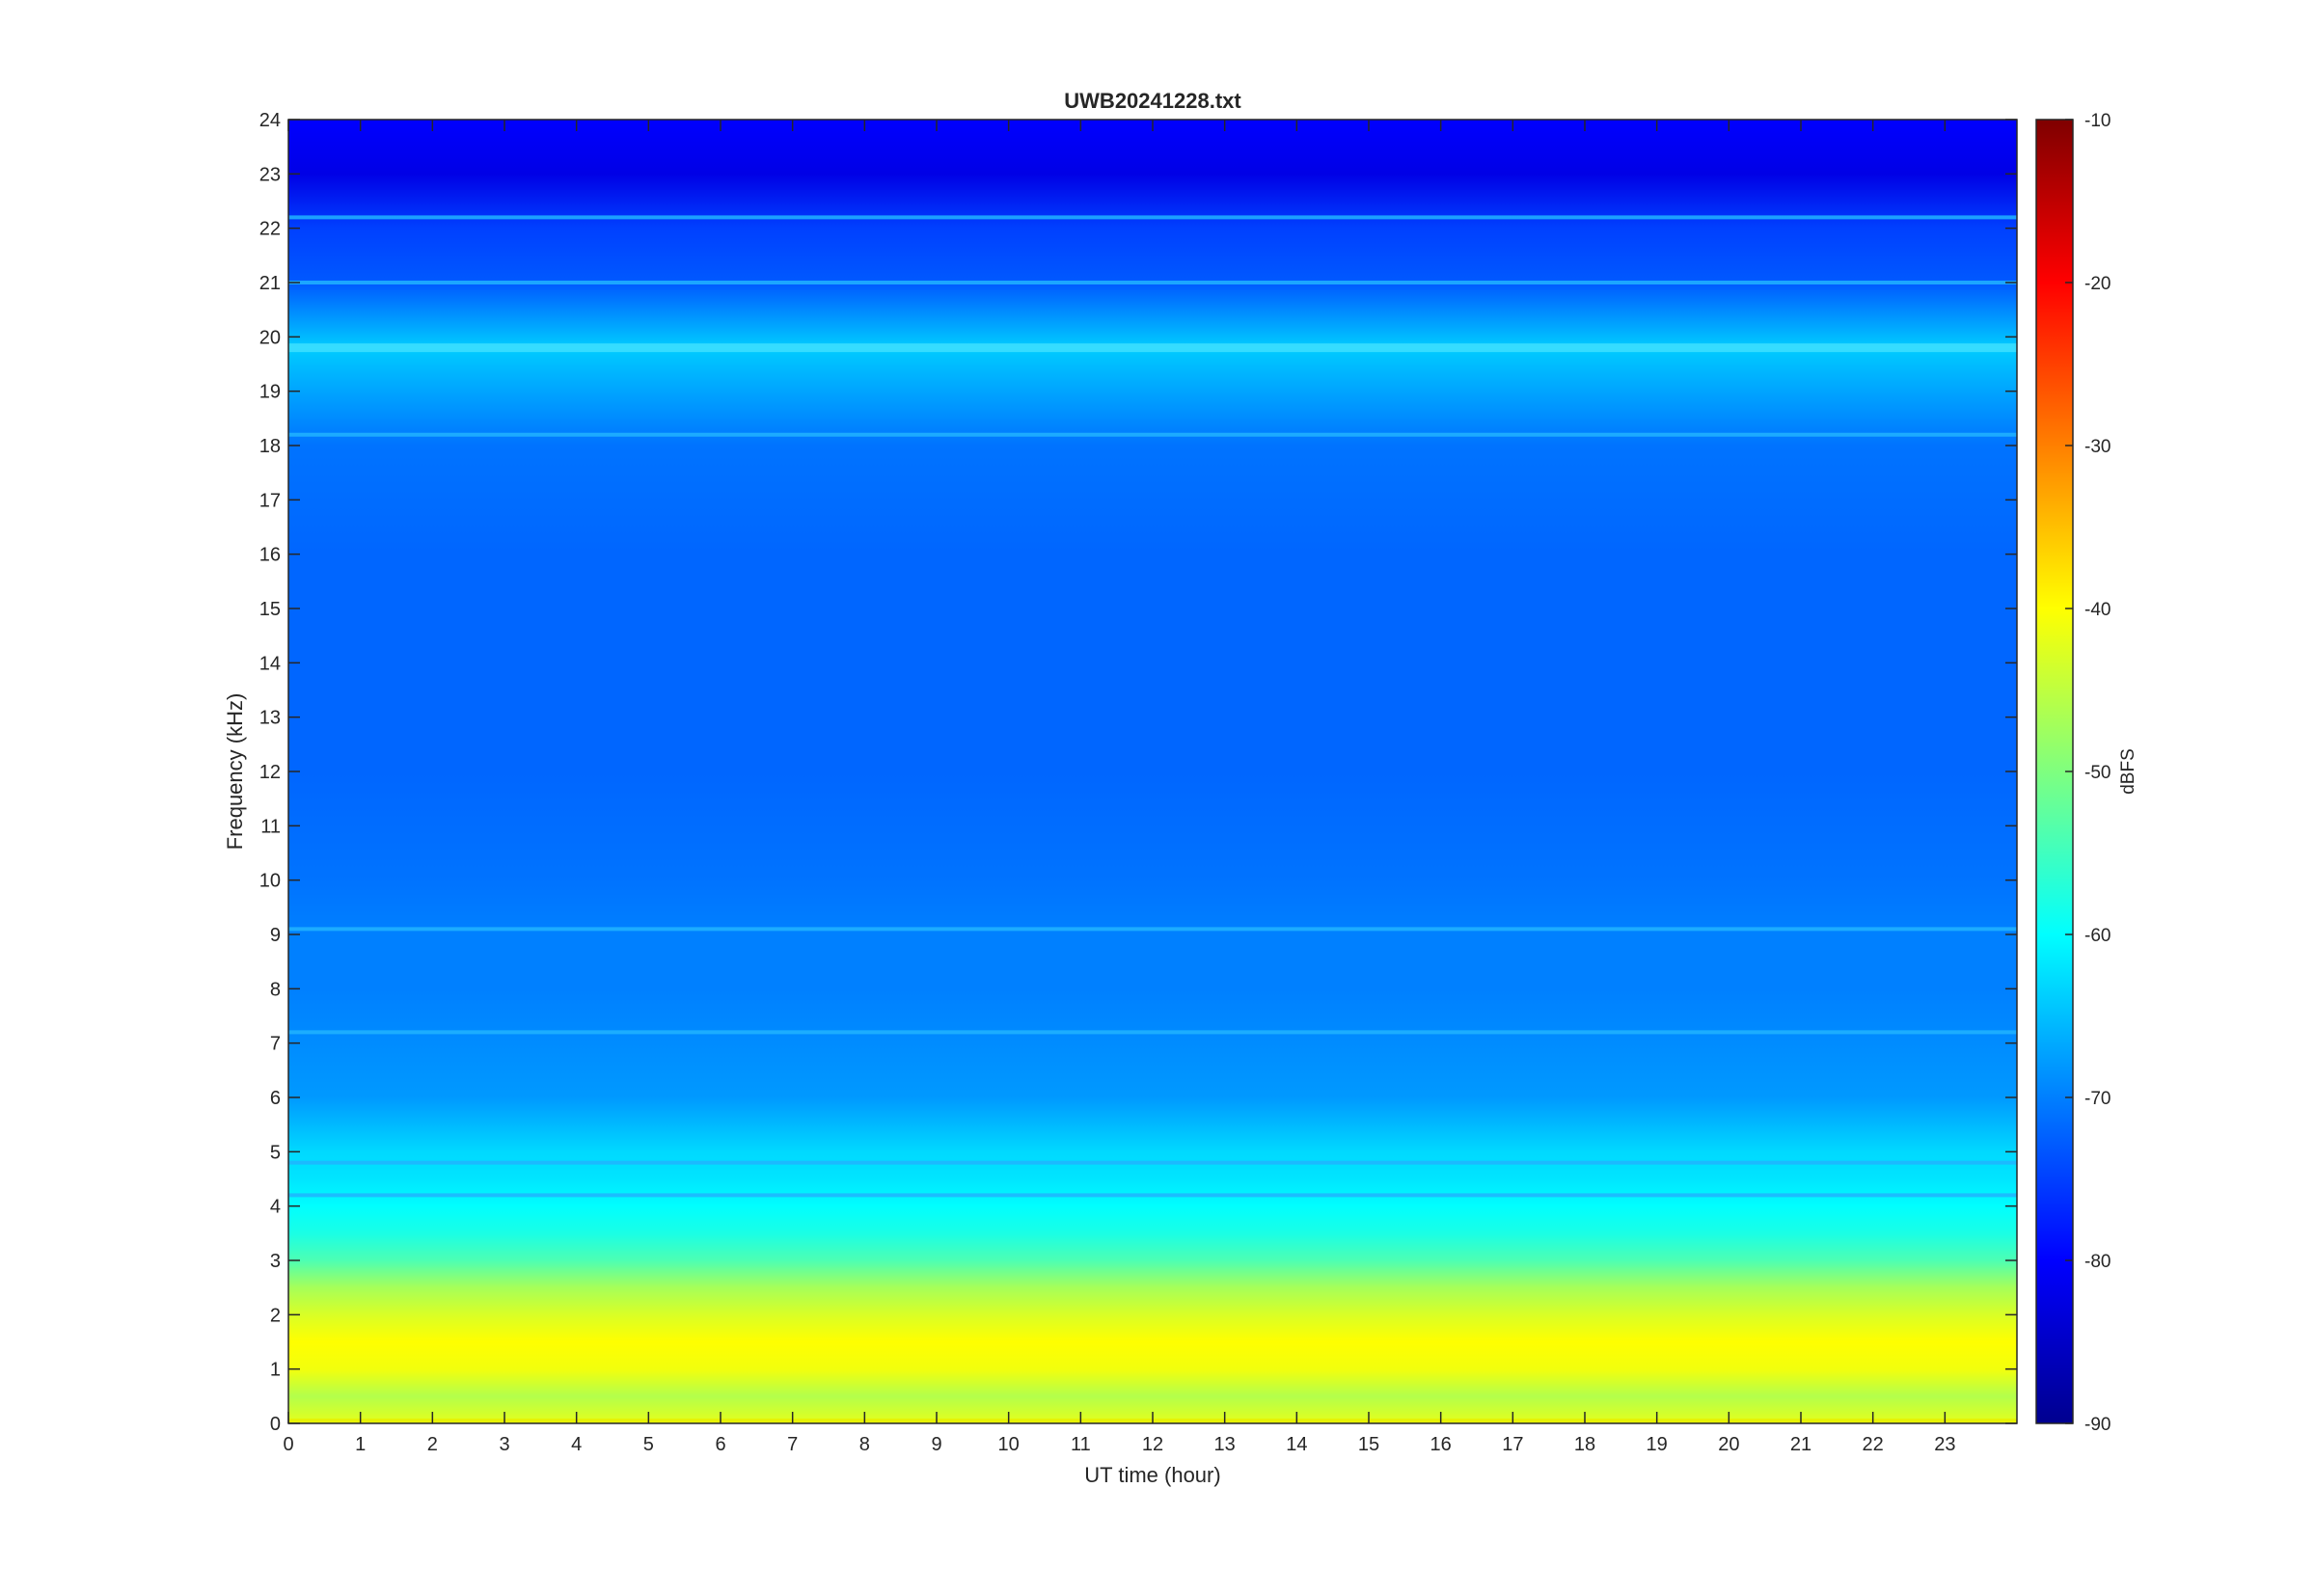 The image size is (2315, 1596). I want to click on colorbar-label: dBFS, so click(2128, 772).